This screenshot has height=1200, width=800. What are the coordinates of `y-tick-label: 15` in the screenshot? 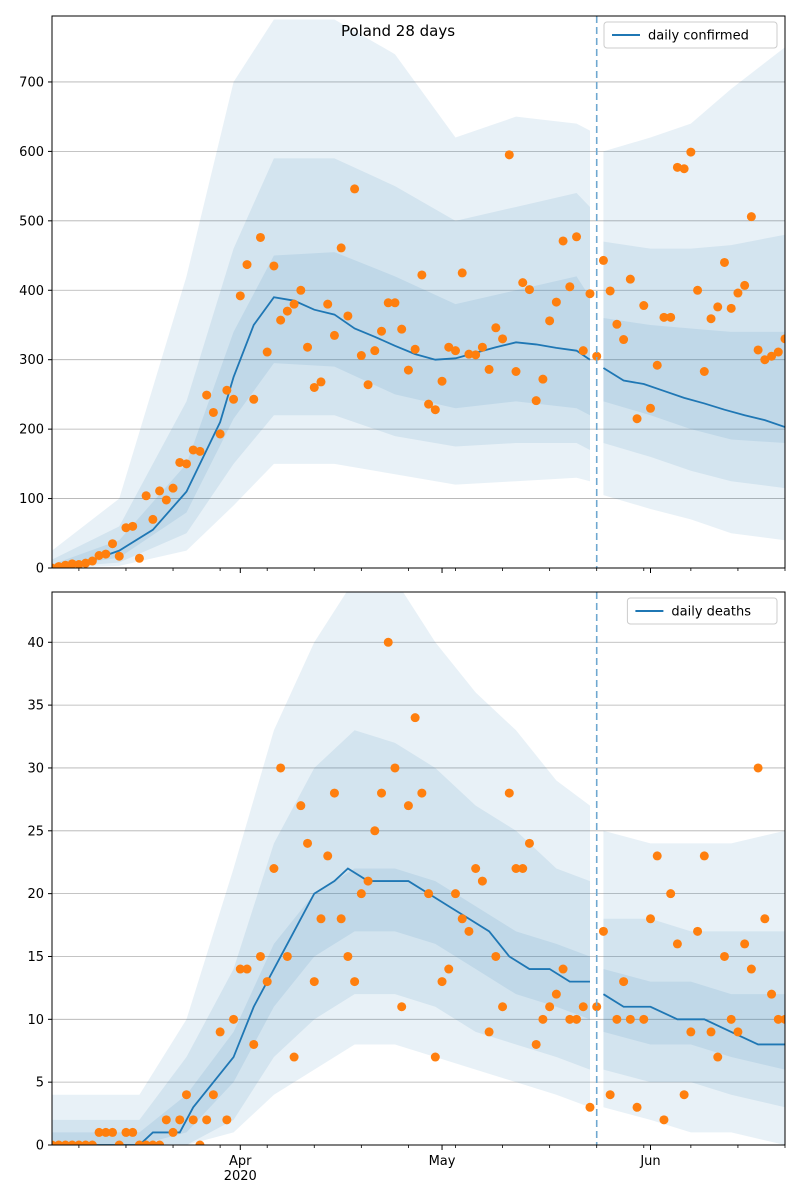 It's located at (35, 957).